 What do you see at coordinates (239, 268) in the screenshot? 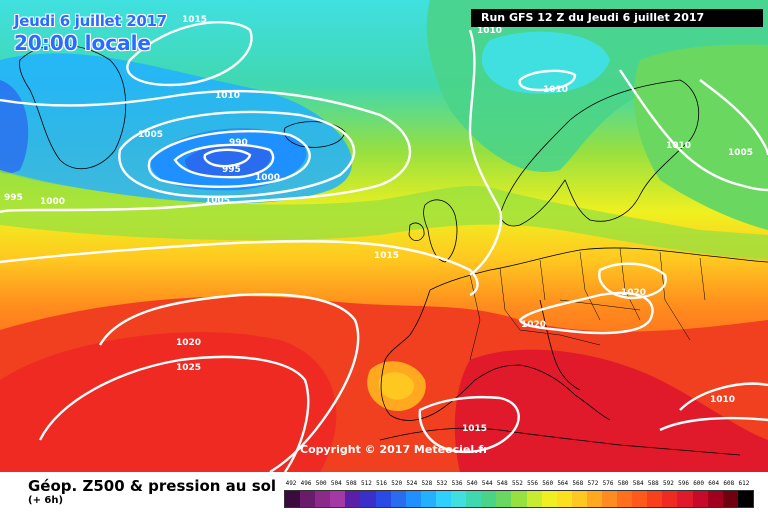
I see `isobar-1015-atlantic` at bounding box center [239, 268].